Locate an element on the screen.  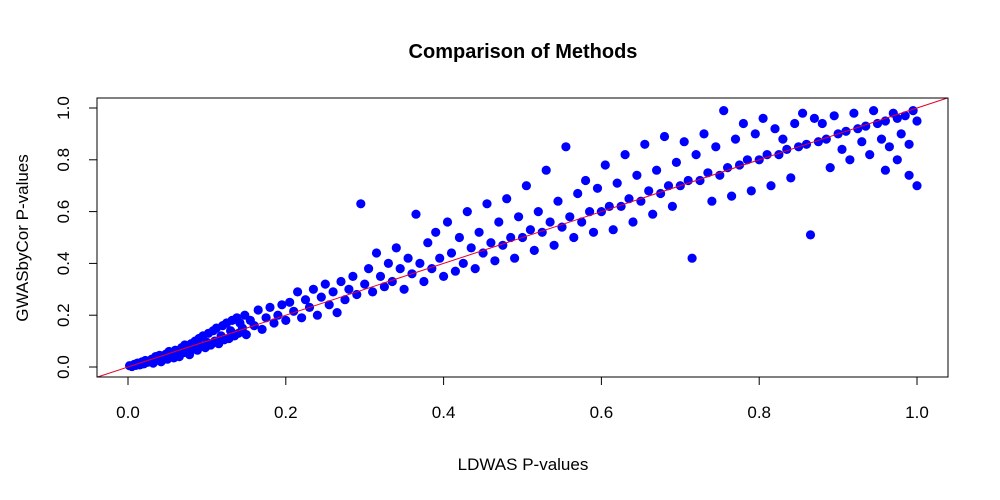
x-axis-label: LDWAS P-values is located at coordinates (523, 464).